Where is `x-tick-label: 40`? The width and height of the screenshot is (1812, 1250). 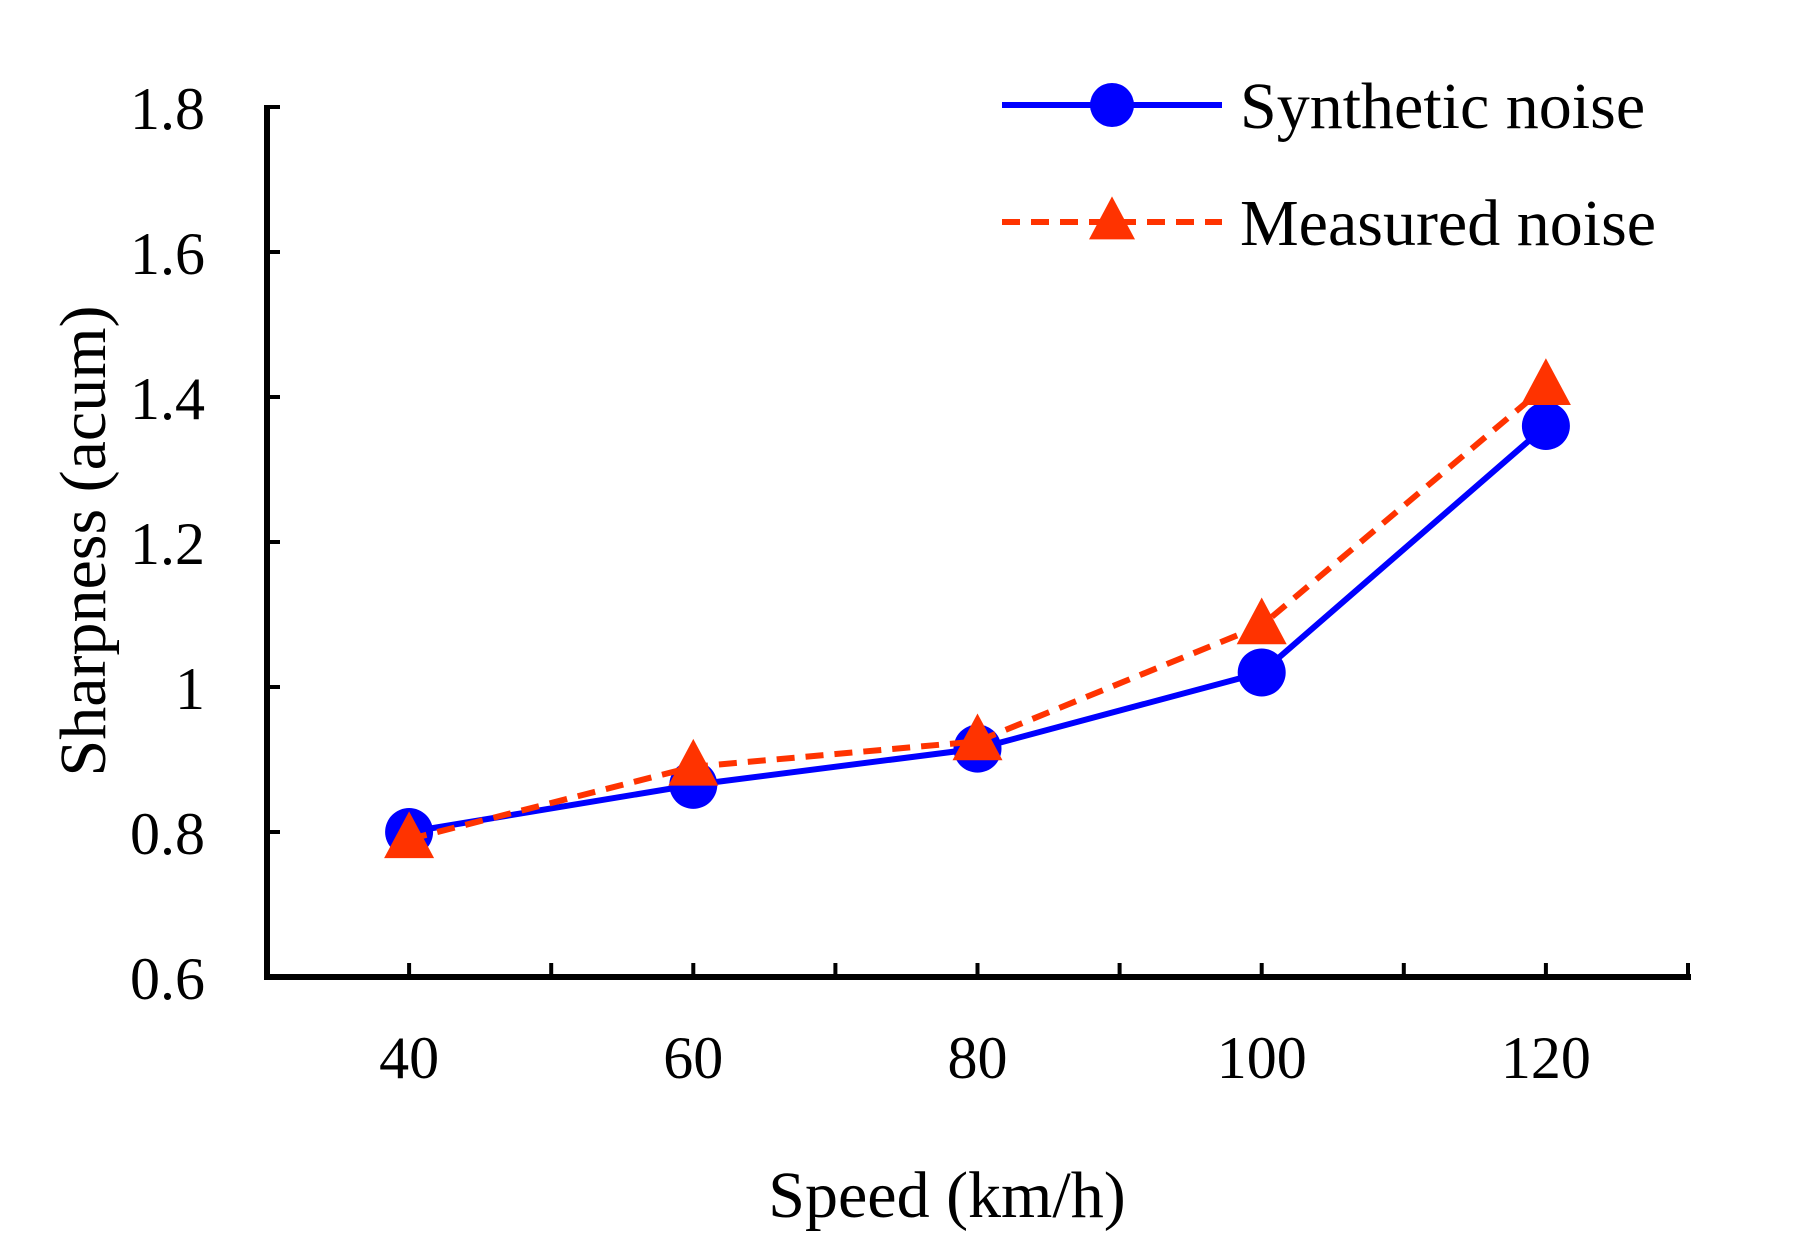
x-tick-label: 40 is located at coordinates (409, 1058).